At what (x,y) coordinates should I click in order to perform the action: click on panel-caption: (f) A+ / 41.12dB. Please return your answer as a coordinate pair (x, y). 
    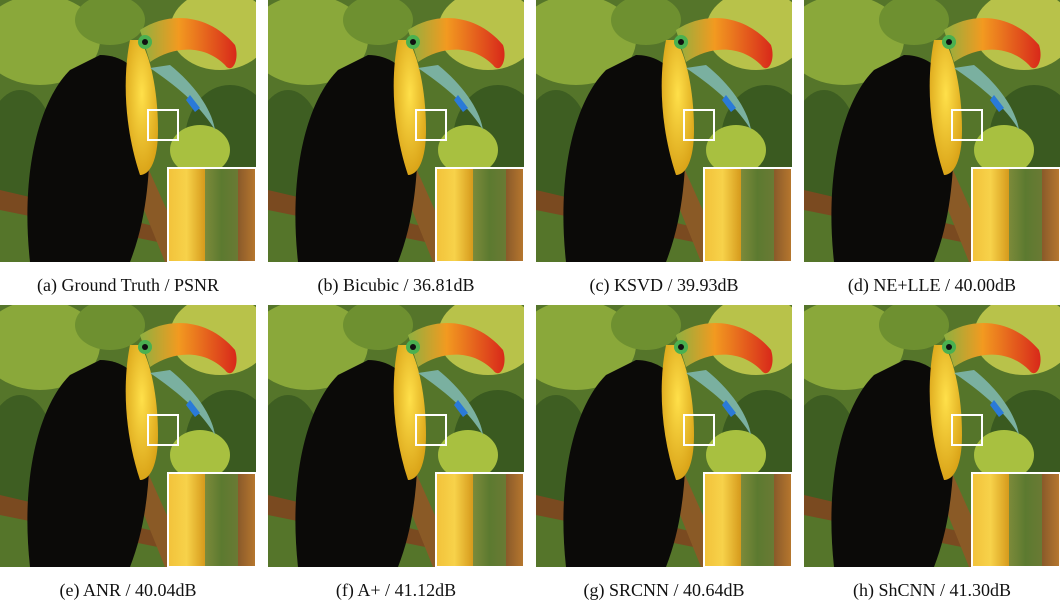
    Looking at the image, I should click on (396, 590).